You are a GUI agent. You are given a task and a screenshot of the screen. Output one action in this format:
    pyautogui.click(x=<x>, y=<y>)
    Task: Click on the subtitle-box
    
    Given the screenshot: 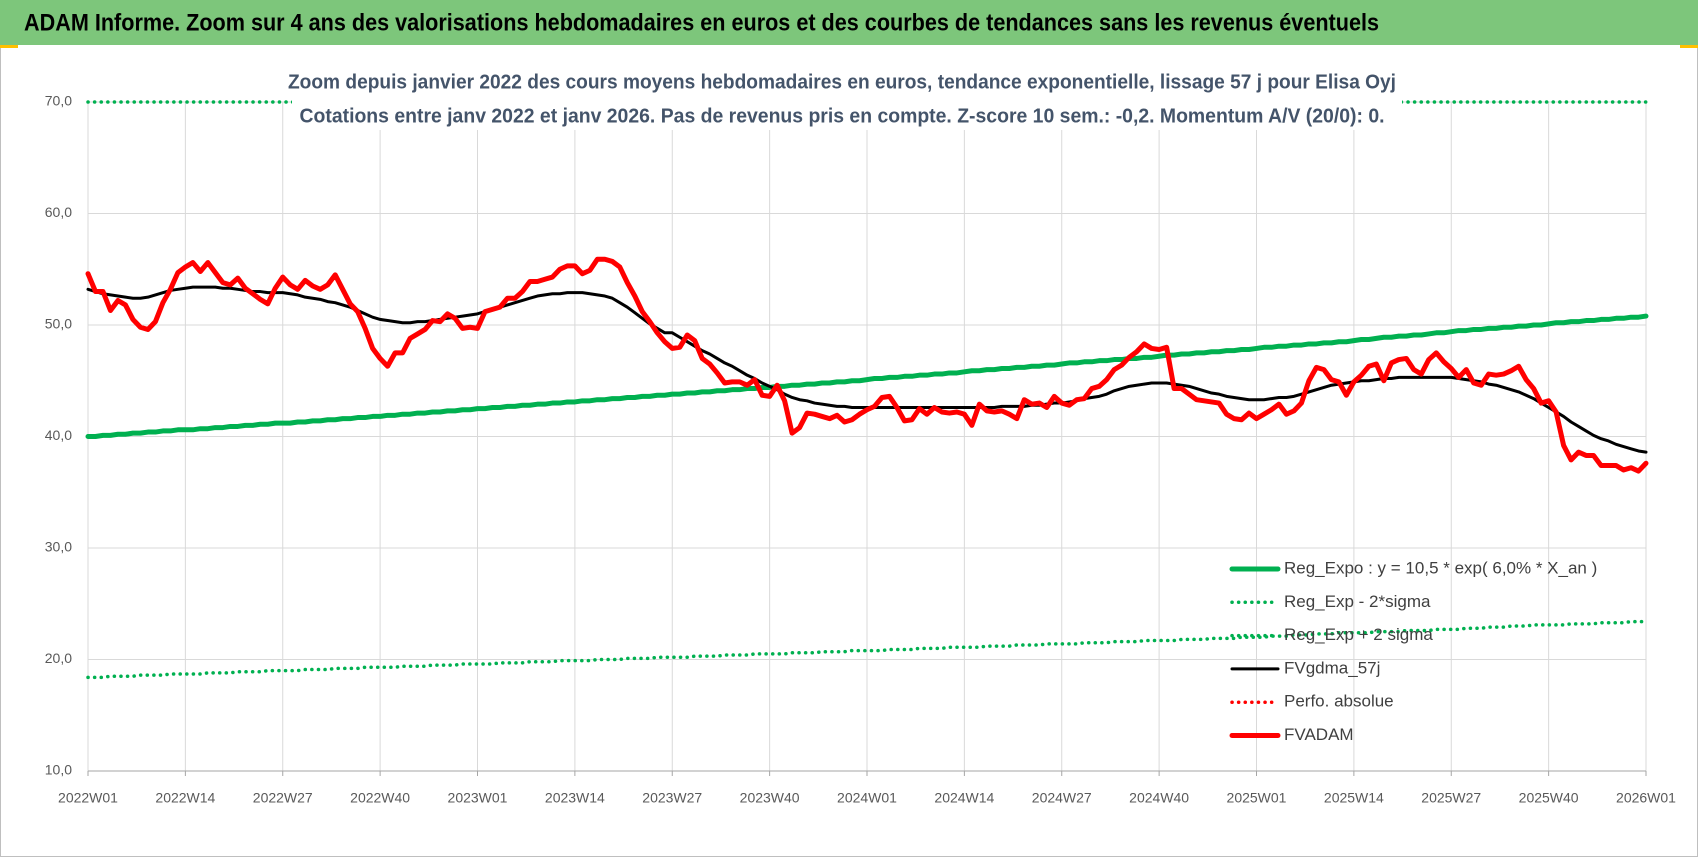 What is the action you would take?
    pyautogui.click(x=847, y=96)
    